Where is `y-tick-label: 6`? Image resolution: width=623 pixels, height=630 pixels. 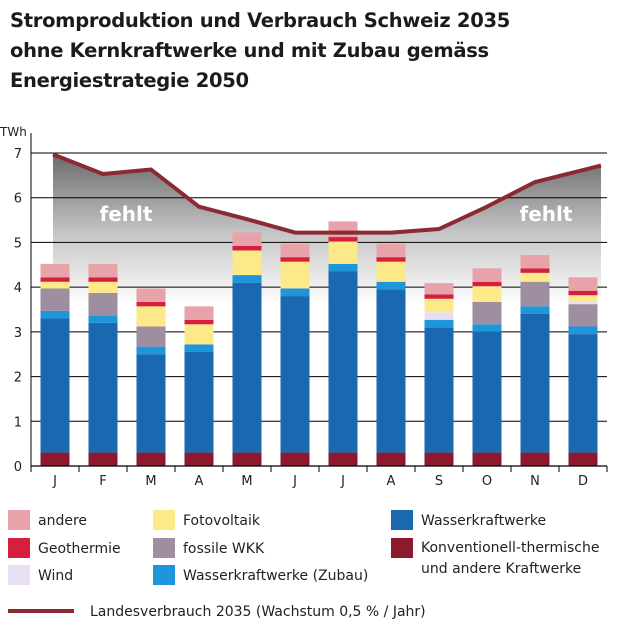
y-tick-label: 6 is located at coordinates (18, 199).